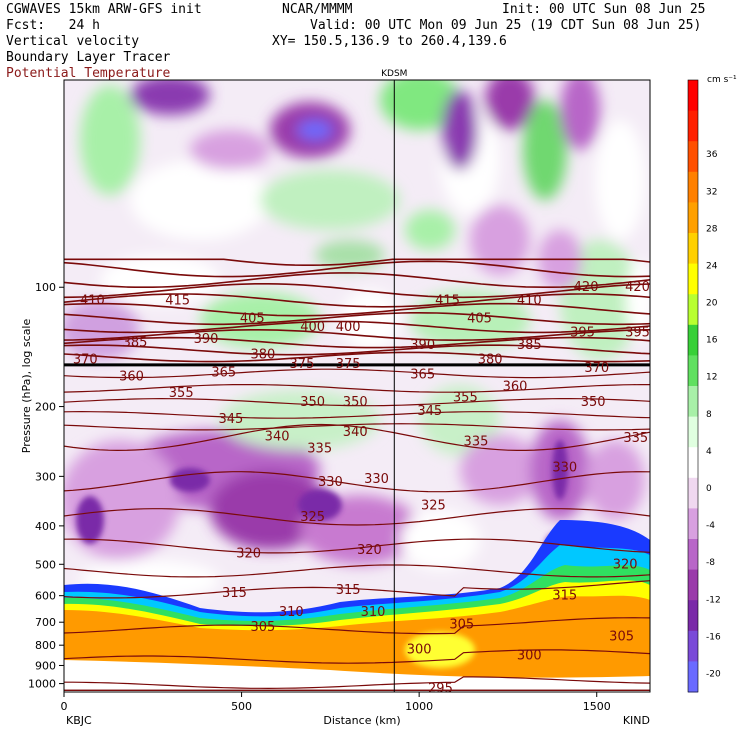 The image size is (740, 740). I want to click on forecast-hour: Fcst: 24 h, so click(53, 25).